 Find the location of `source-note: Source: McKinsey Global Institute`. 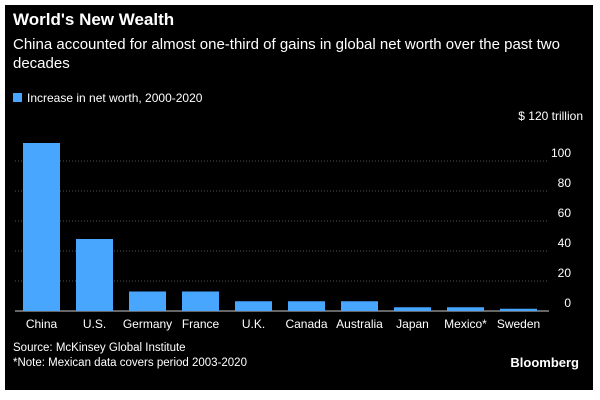

source-note: Source: McKinsey Global Institute is located at coordinates (99, 348).